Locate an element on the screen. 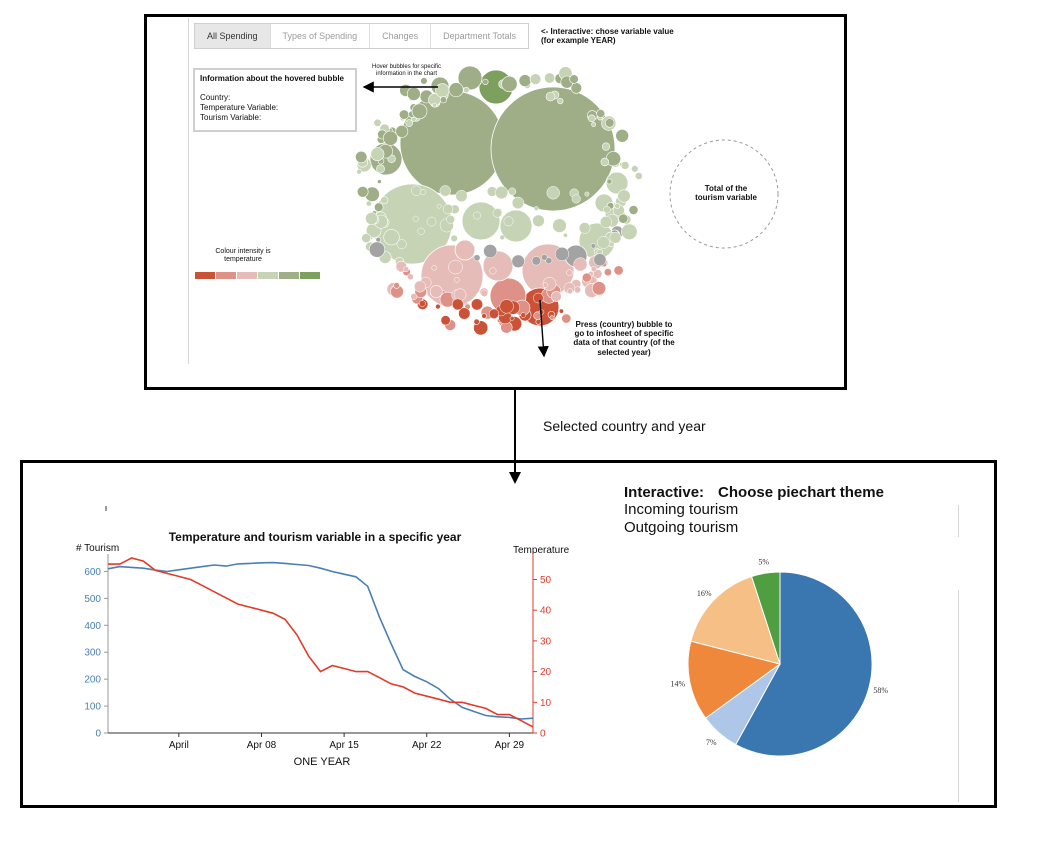  bubble-cluster is located at coordinates (499, 200).